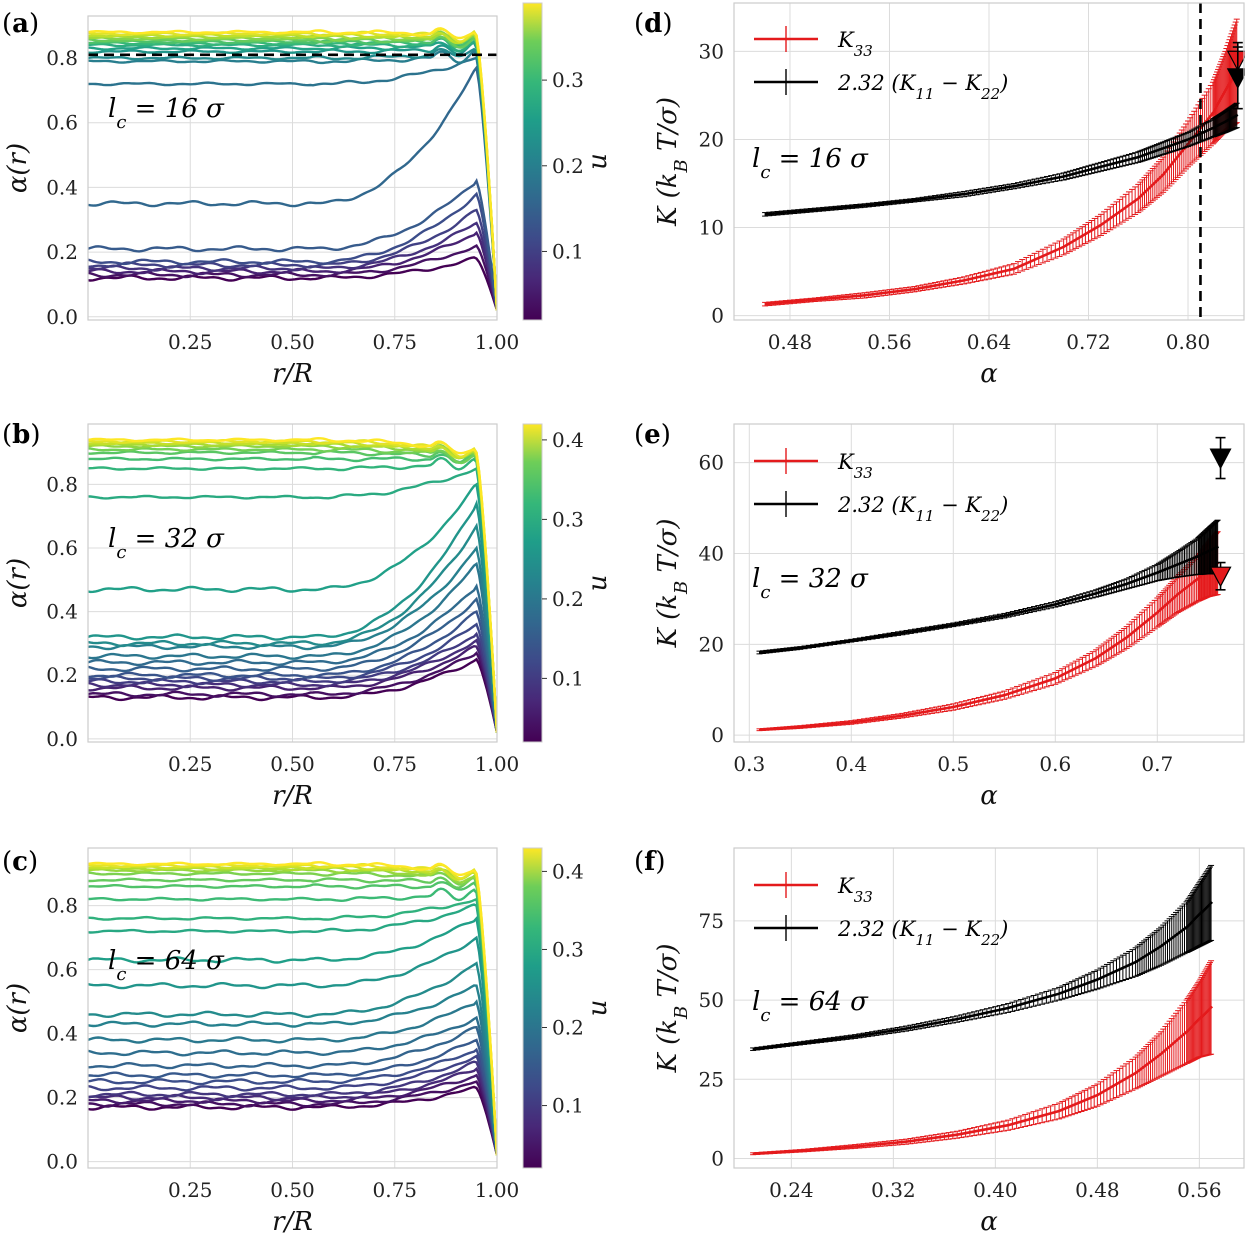  Describe the element at coordinates (989, 342) in the screenshot. I see `x-tick-label: 0.64` at that location.